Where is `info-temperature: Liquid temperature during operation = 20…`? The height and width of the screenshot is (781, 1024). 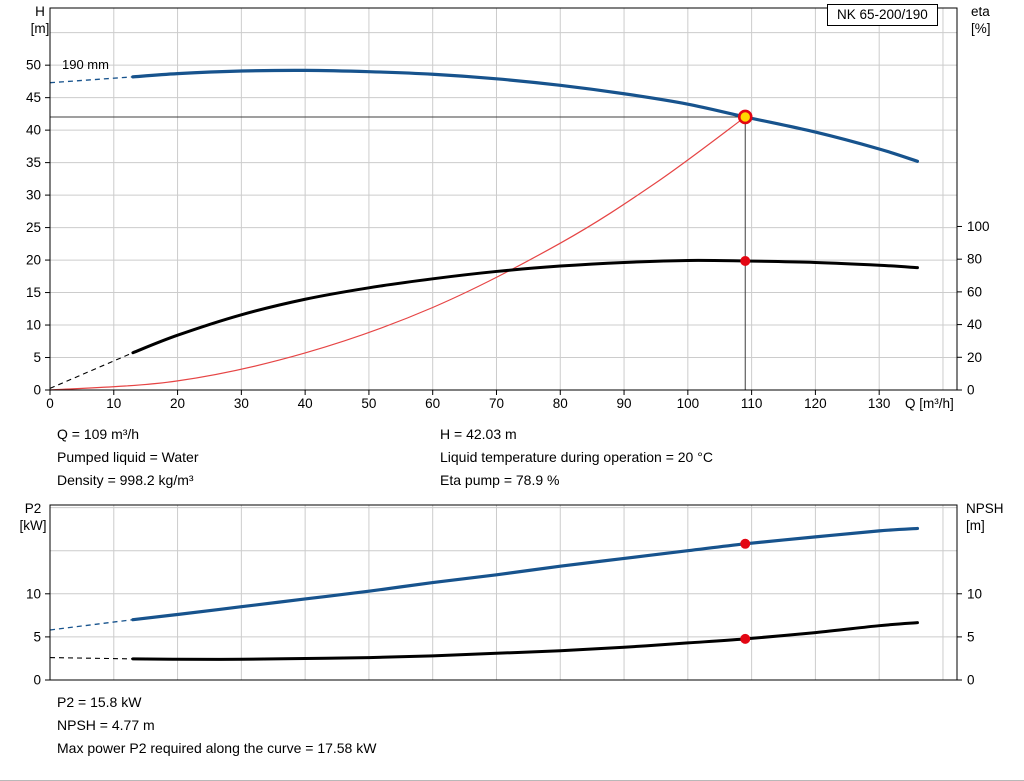
info-temperature: Liquid temperature during operation = 20… is located at coordinates (576, 457).